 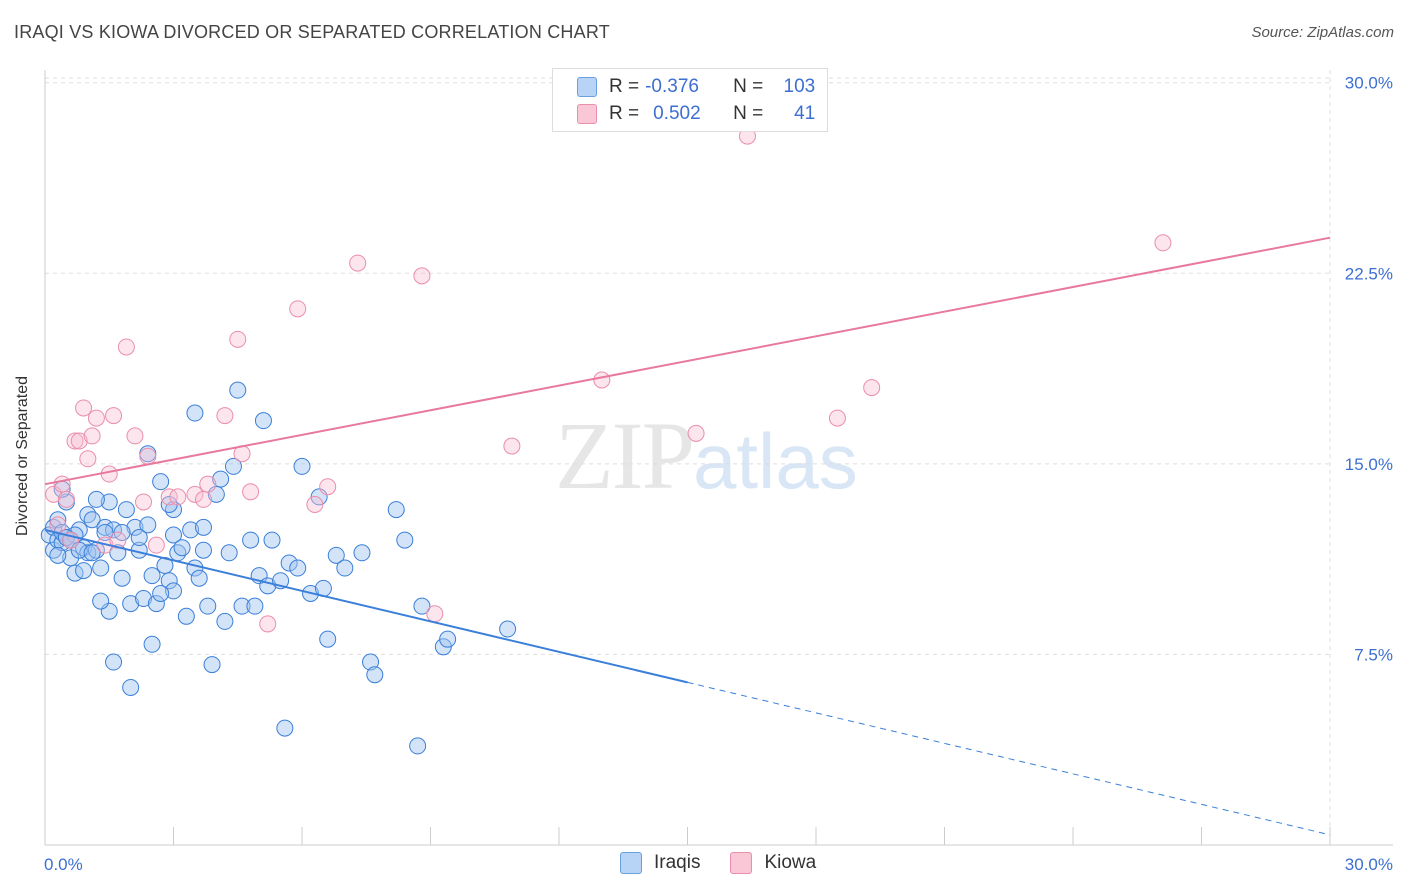 I want to click on legend-label-kiowa: Kiowa, so click(x=790, y=862).